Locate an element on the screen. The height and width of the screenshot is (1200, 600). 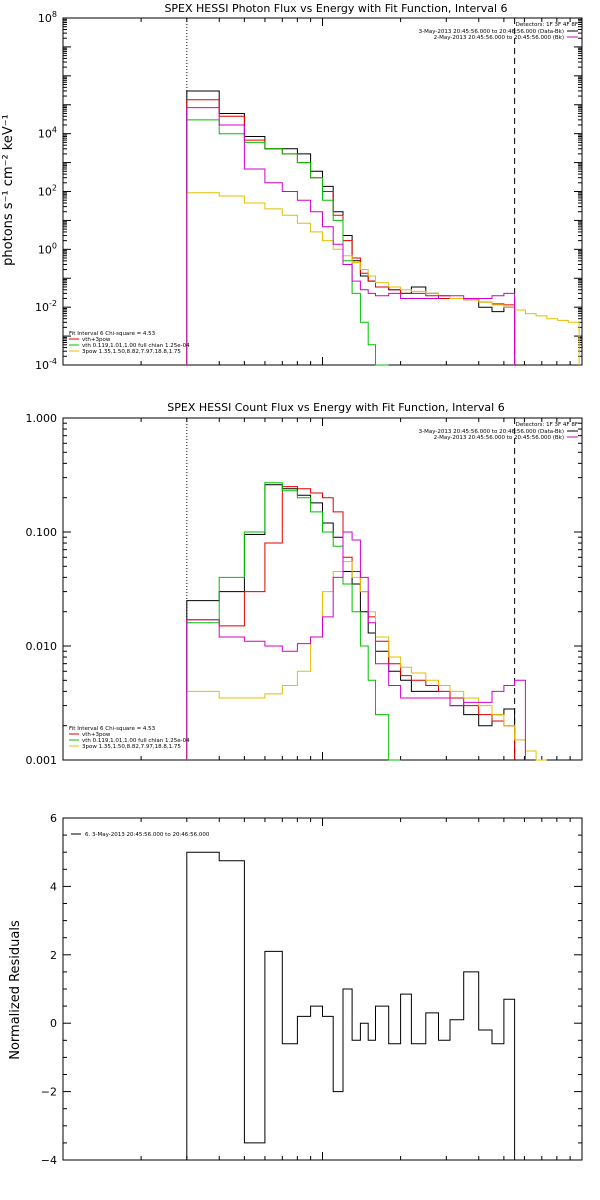
y-tick-label: −4 is located at coordinates (49, 1160).